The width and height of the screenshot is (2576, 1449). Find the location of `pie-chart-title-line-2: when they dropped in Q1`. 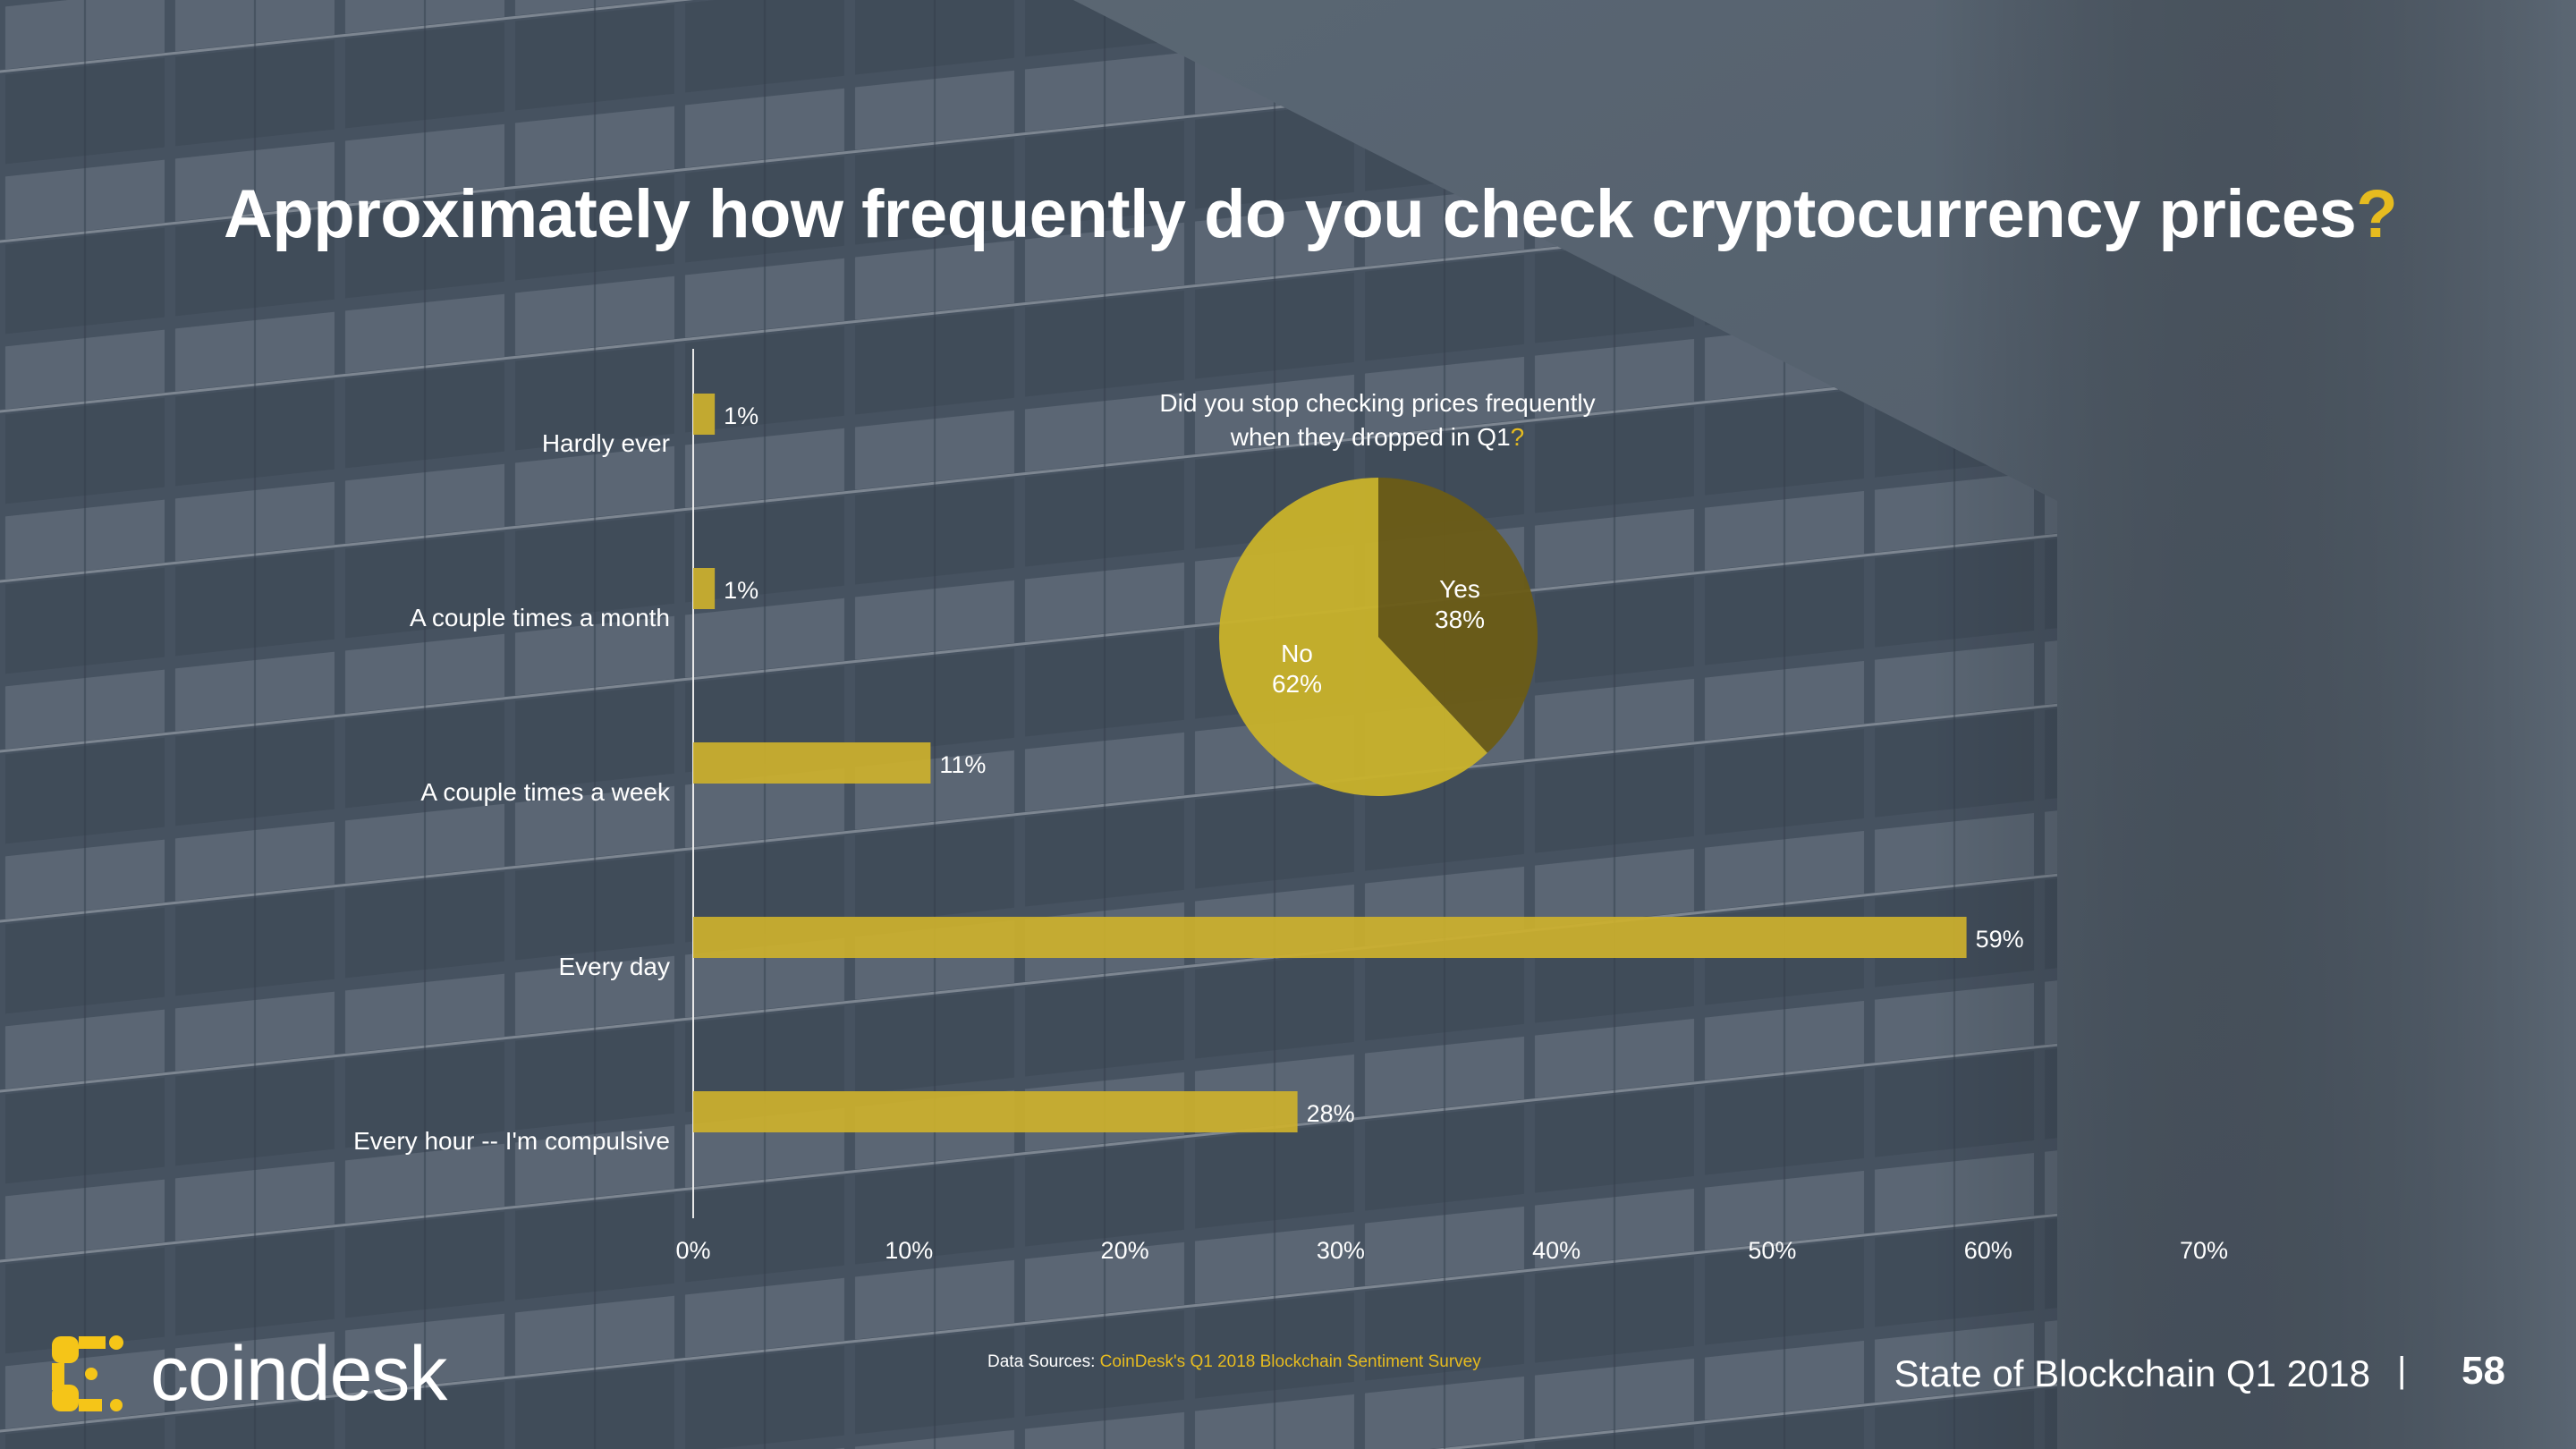

pie-chart-title-line-2: when they dropped in Q1 is located at coordinates (1370, 437).